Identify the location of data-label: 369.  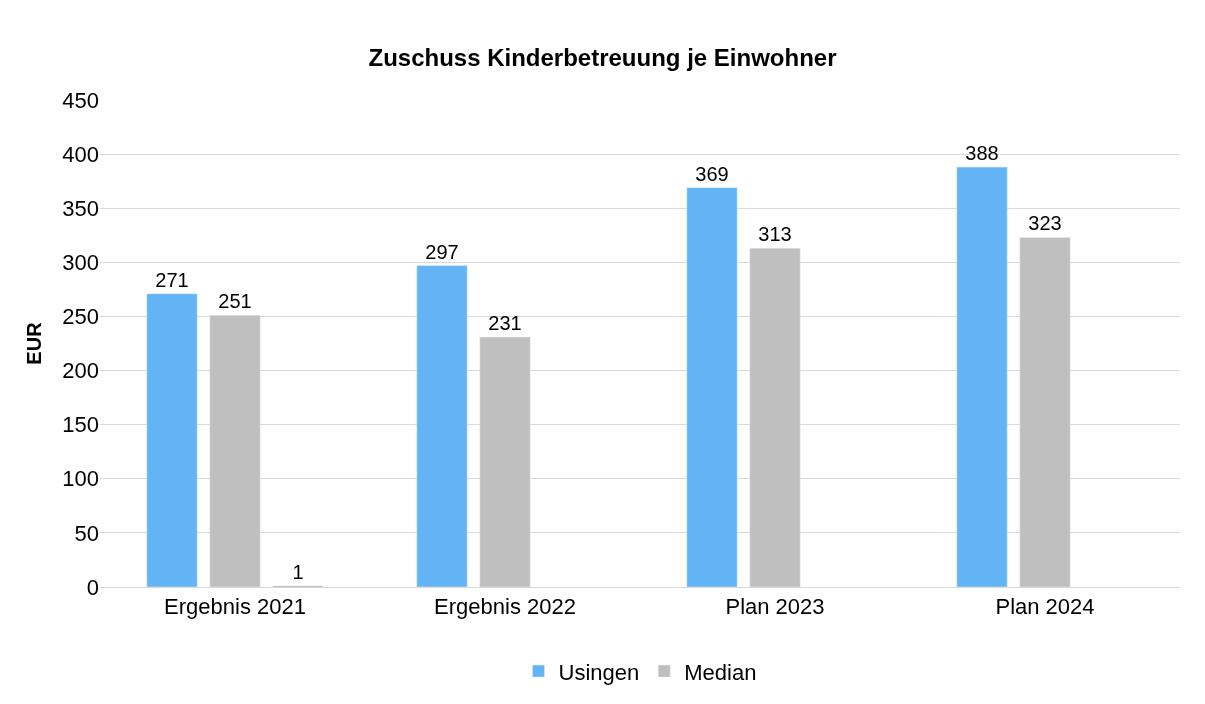
(712, 173).